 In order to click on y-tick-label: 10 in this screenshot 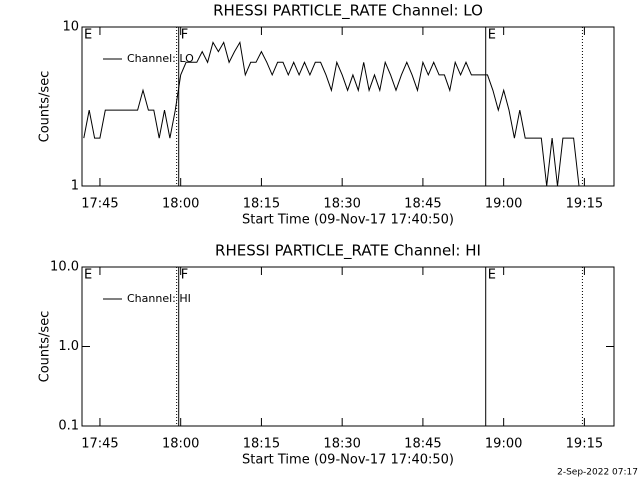, I will do `click(70, 27)`.